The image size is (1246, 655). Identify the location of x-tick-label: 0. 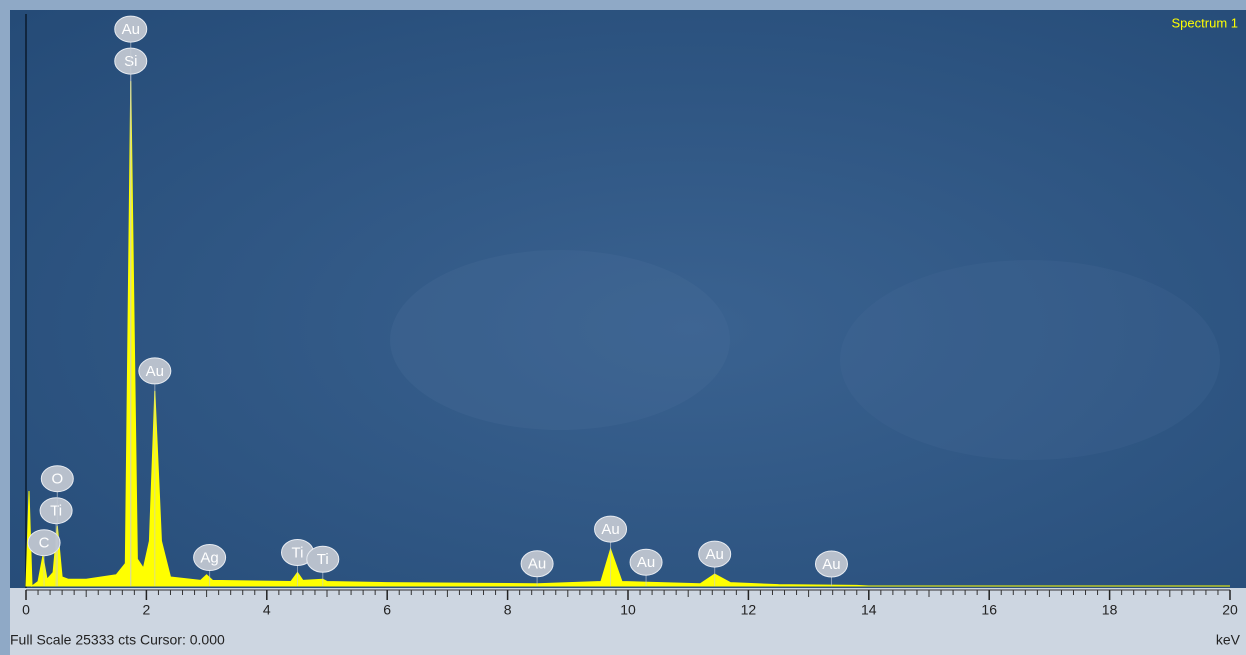
(26, 610).